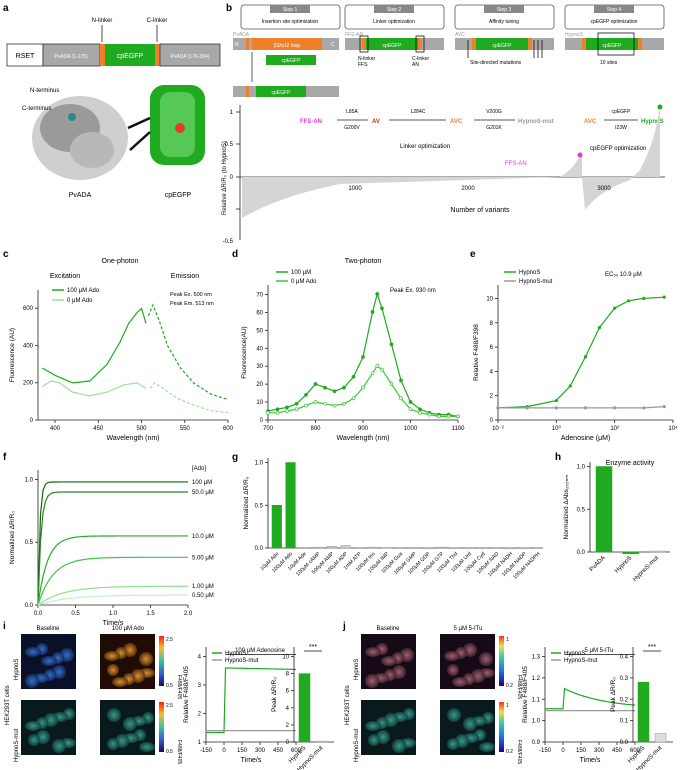 This screenshot has width=685, height=770. Describe the element at coordinates (357, 745) in the screenshot. I see `j-row2: HypnoS-mut` at that location.